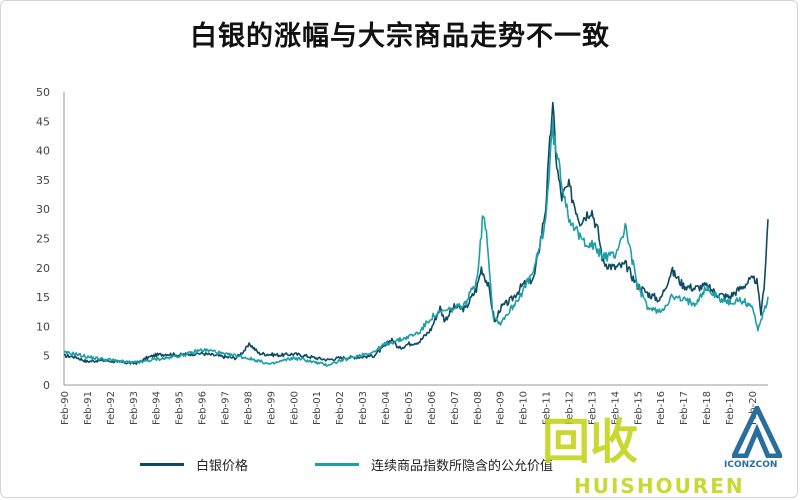  I want to click on watermark-big-text: 回收, so click(590, 442).